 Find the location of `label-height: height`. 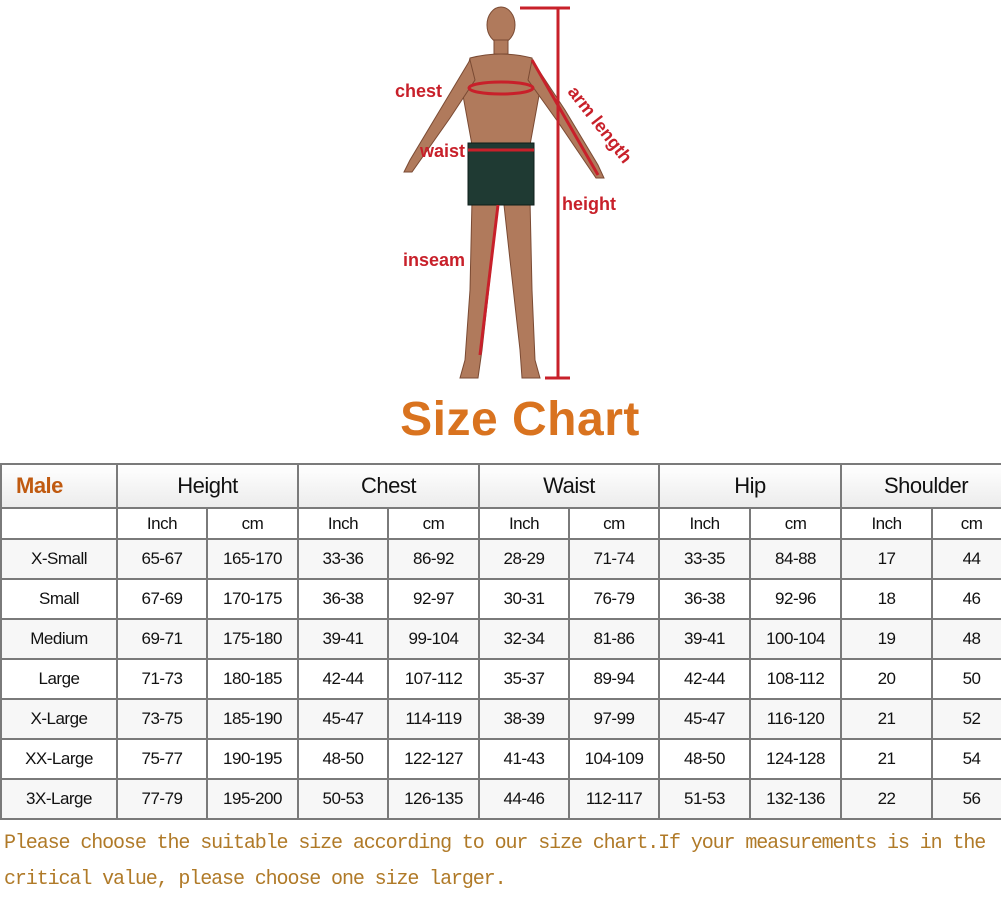

label-height: height is located at coordinates (589, 204).